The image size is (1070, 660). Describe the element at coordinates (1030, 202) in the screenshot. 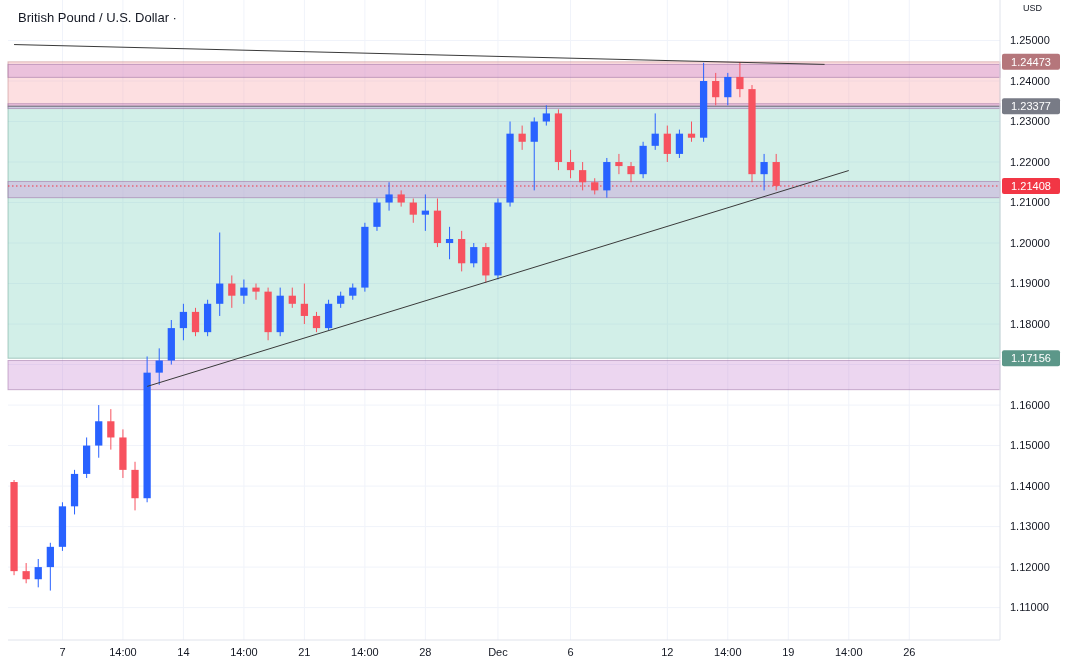

I see `y-tick-label: 1.21000` at that location.